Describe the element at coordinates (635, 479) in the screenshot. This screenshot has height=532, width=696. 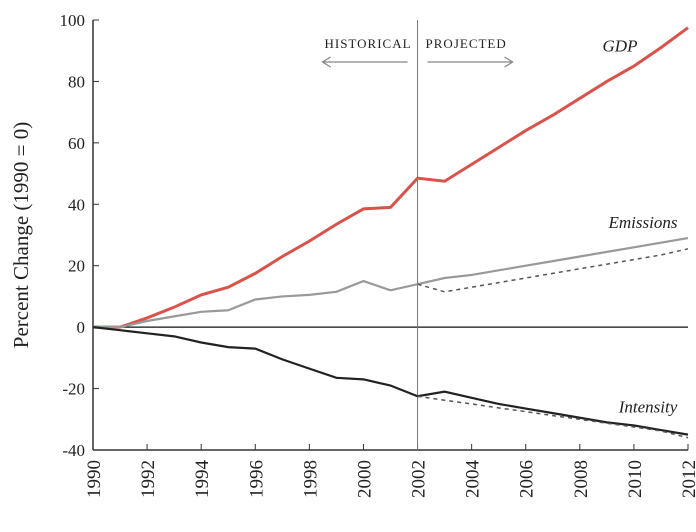
I see `x-tick-label: 2010` at that location.